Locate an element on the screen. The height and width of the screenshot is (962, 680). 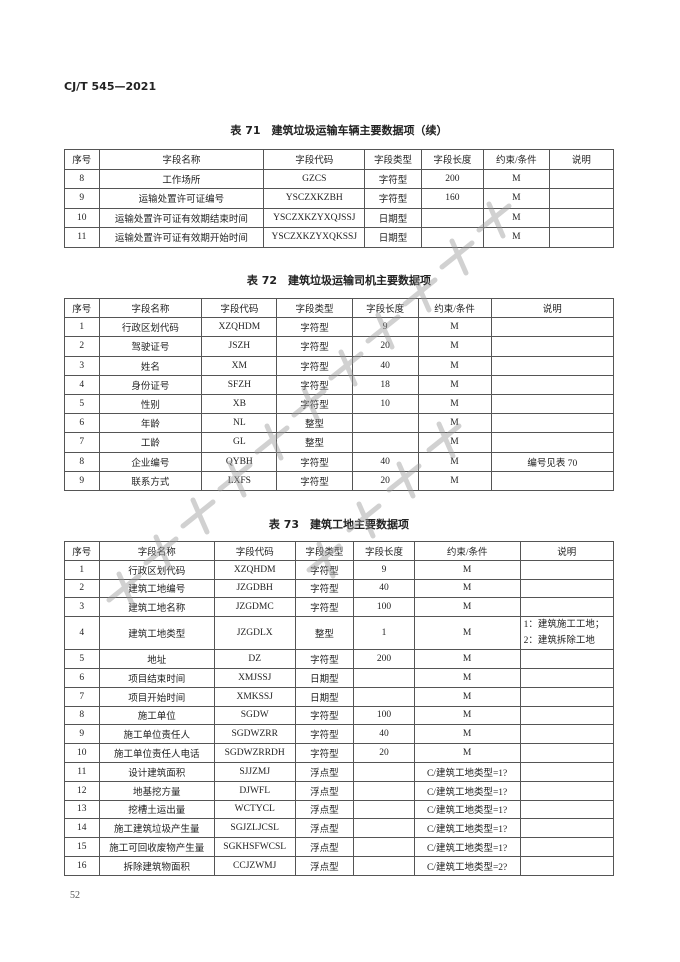
table-cell: 8 is located at coordinates (82, 178).